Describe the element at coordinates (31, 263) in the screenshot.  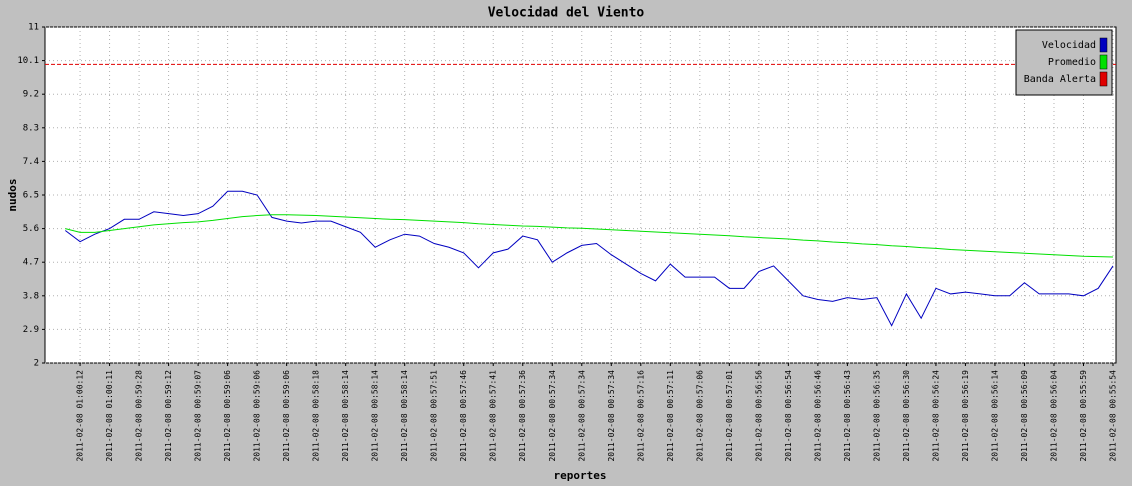
I see `y-tick-label: 4.7` at that location.